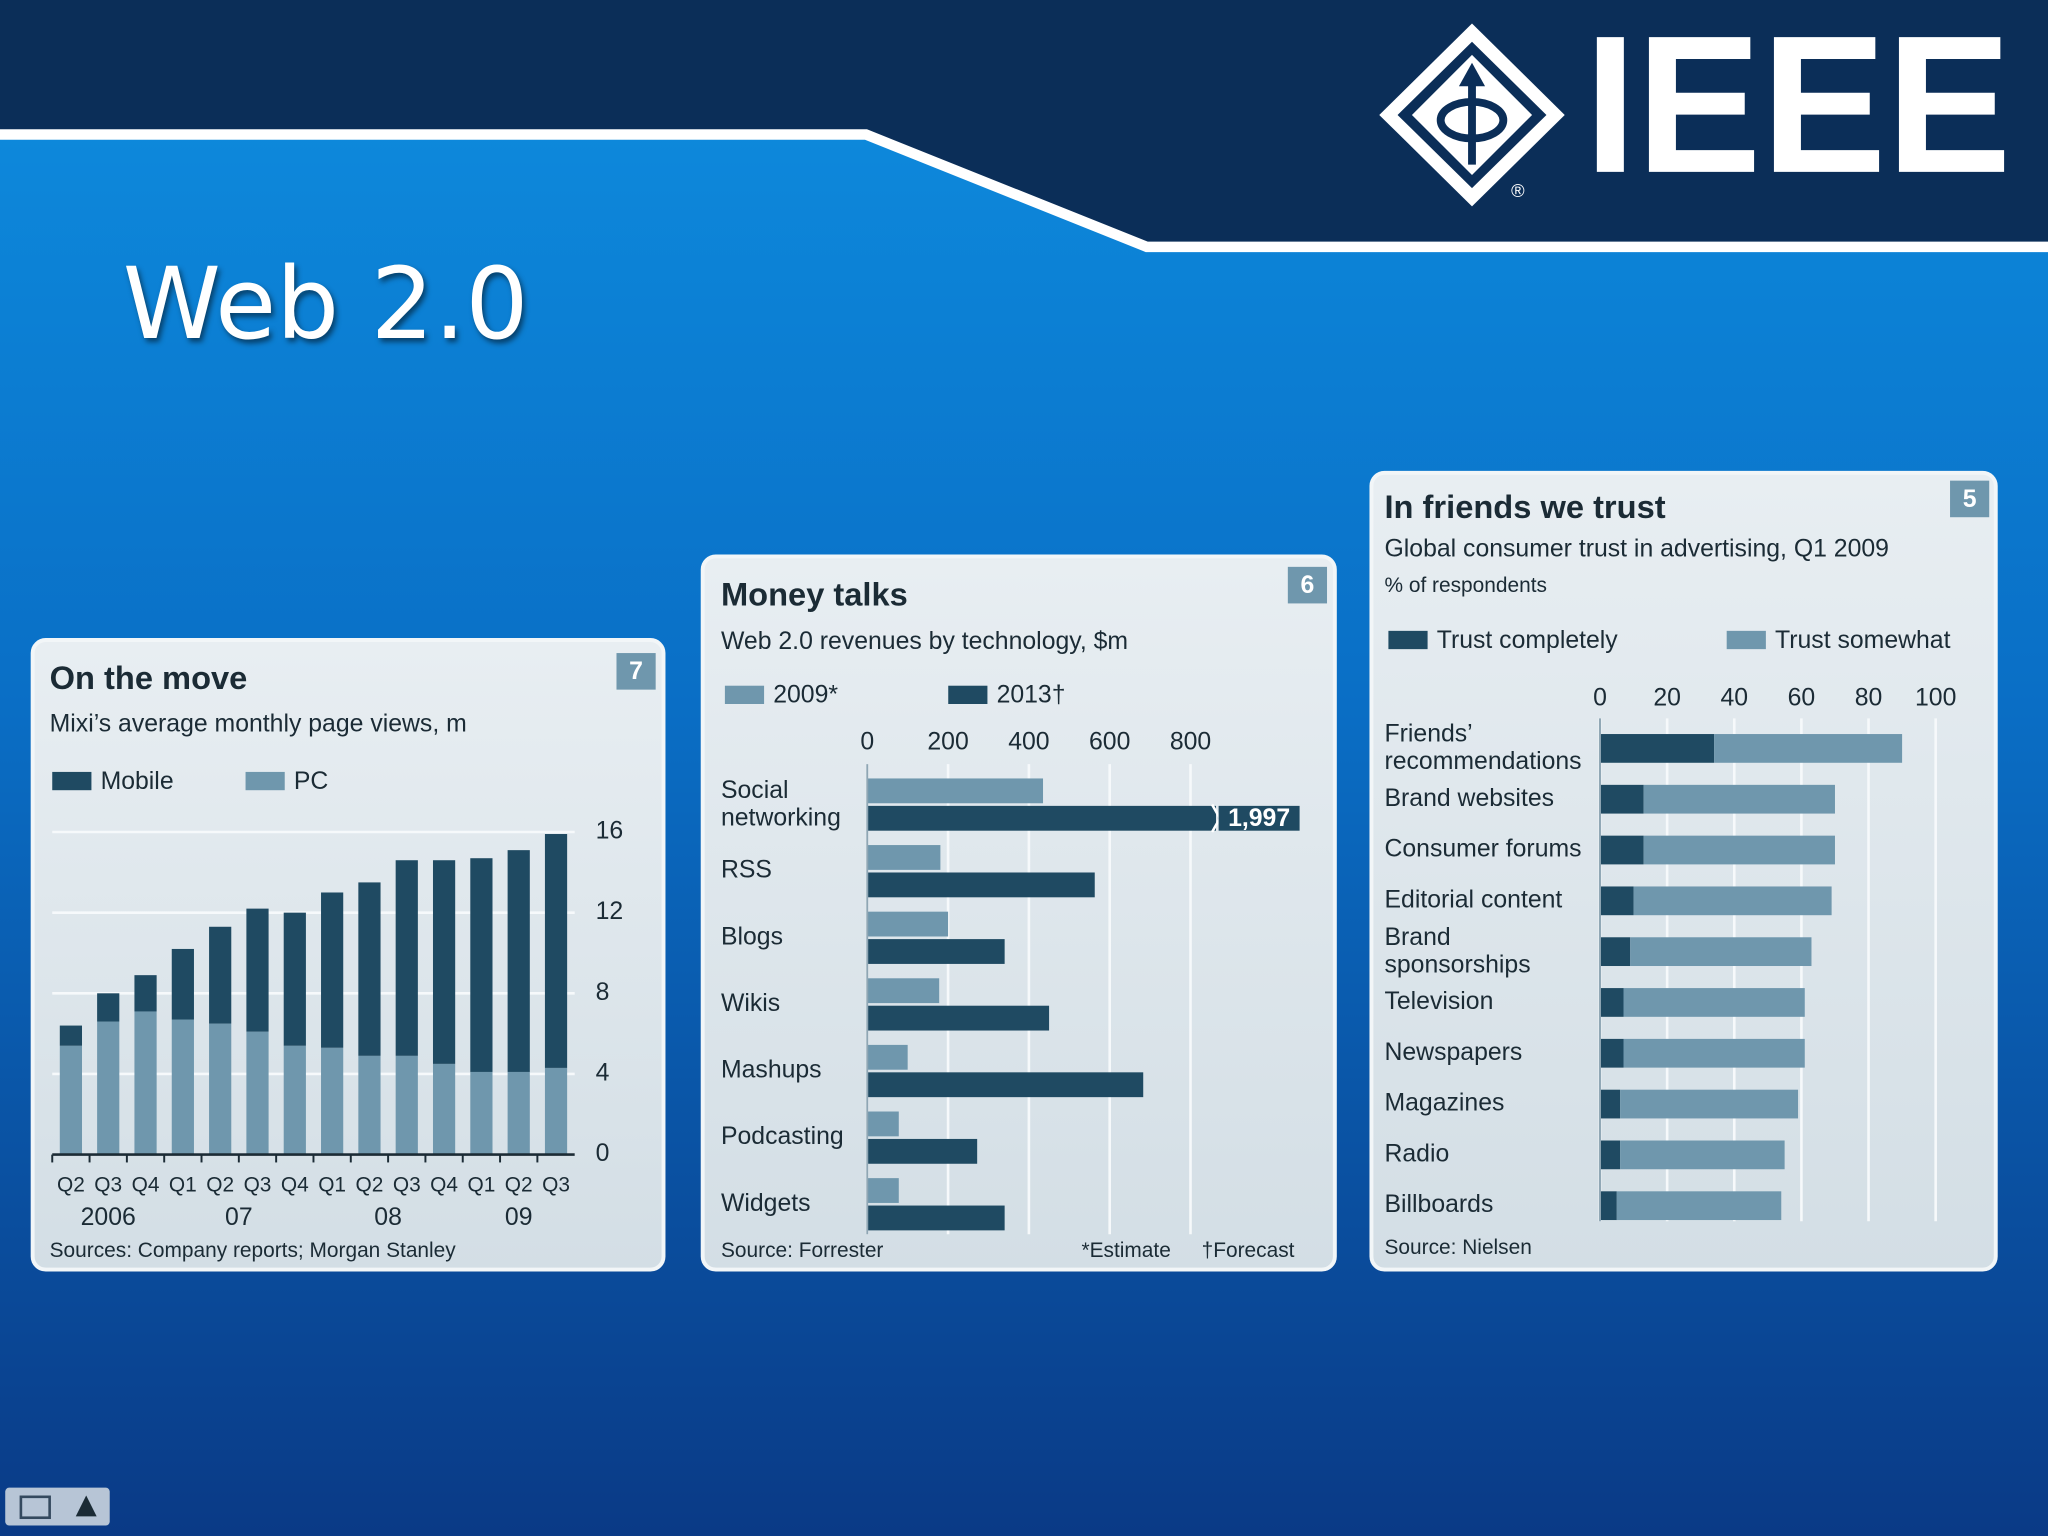 The image size is (2048, 1536). Describe the element at coordinates (258, 723) in the screenshot. I see `chart-subtitle: Mixi’s average monthly page views, m` at that location.